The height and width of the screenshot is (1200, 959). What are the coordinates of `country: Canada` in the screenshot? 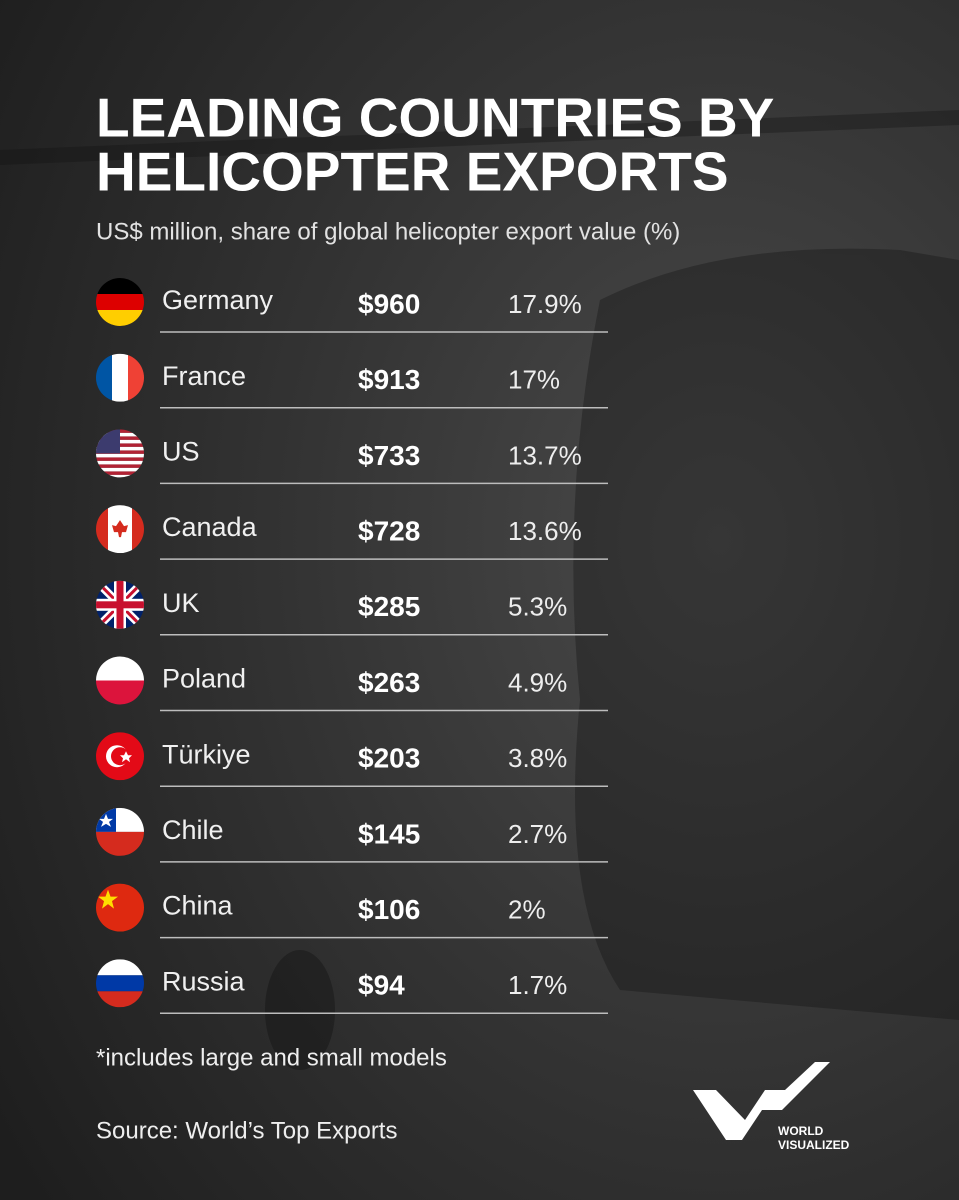 It's located at (210, 527).